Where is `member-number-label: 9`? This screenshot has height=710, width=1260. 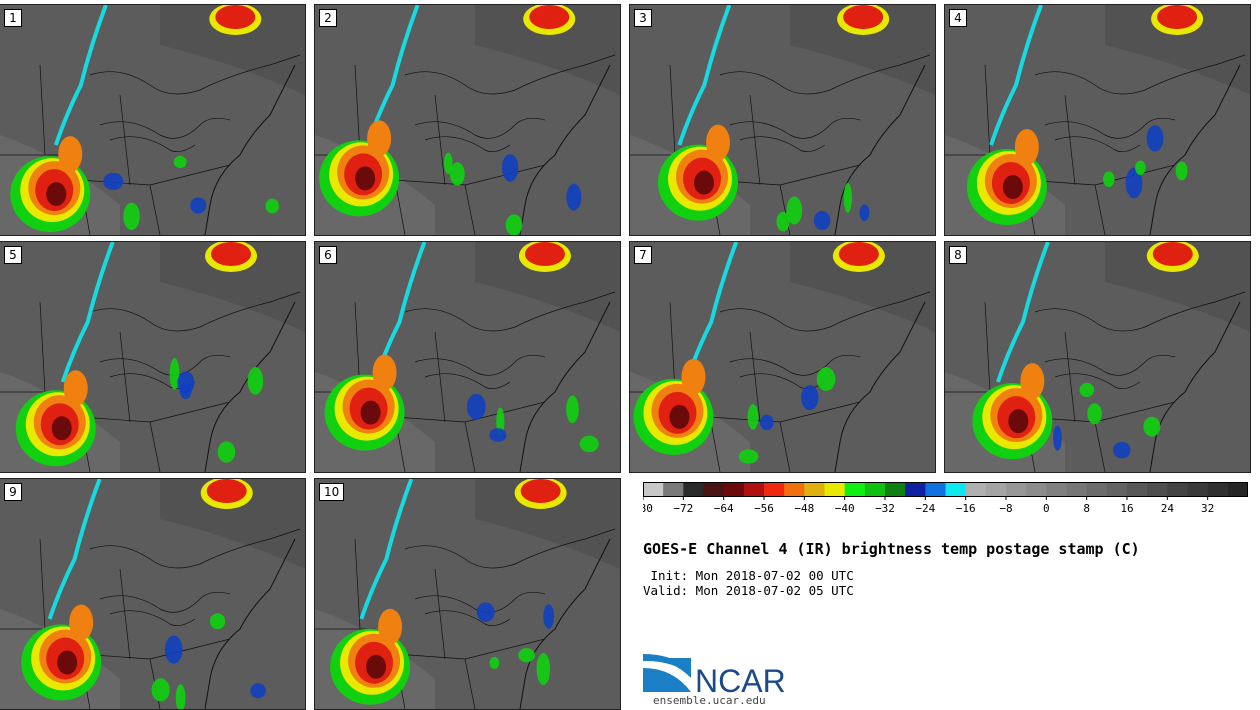 member-number-label: 9 is located at coordinates (13, 492).